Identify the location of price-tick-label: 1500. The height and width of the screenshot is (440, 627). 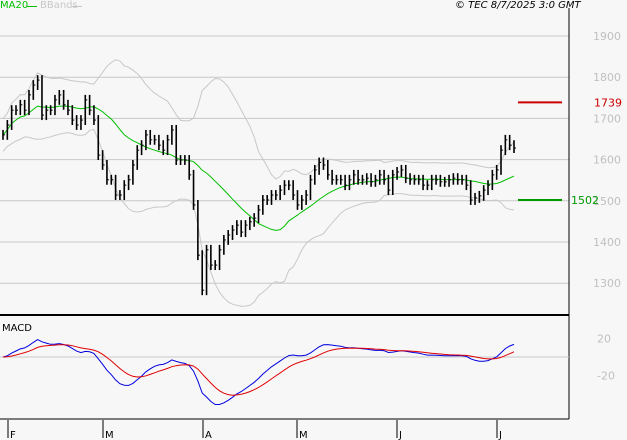
(607, 201).